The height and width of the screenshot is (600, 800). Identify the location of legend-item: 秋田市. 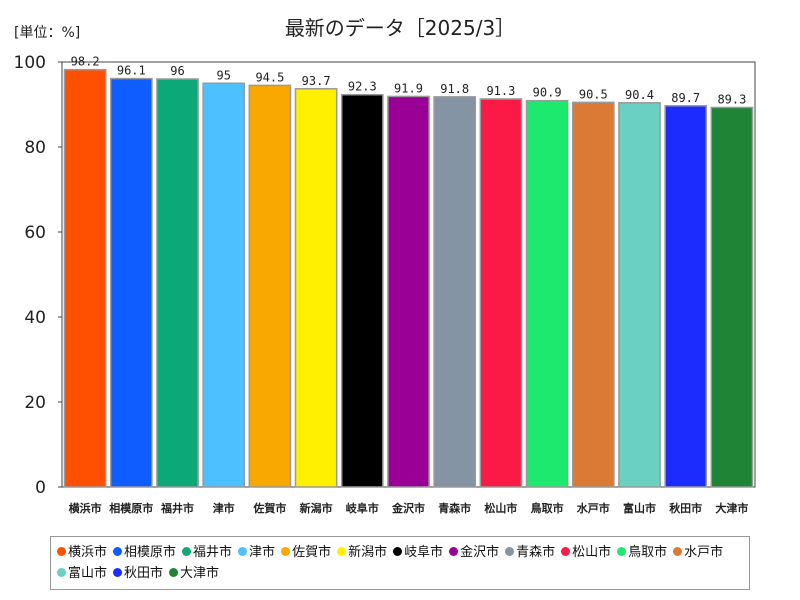
(138, 573).